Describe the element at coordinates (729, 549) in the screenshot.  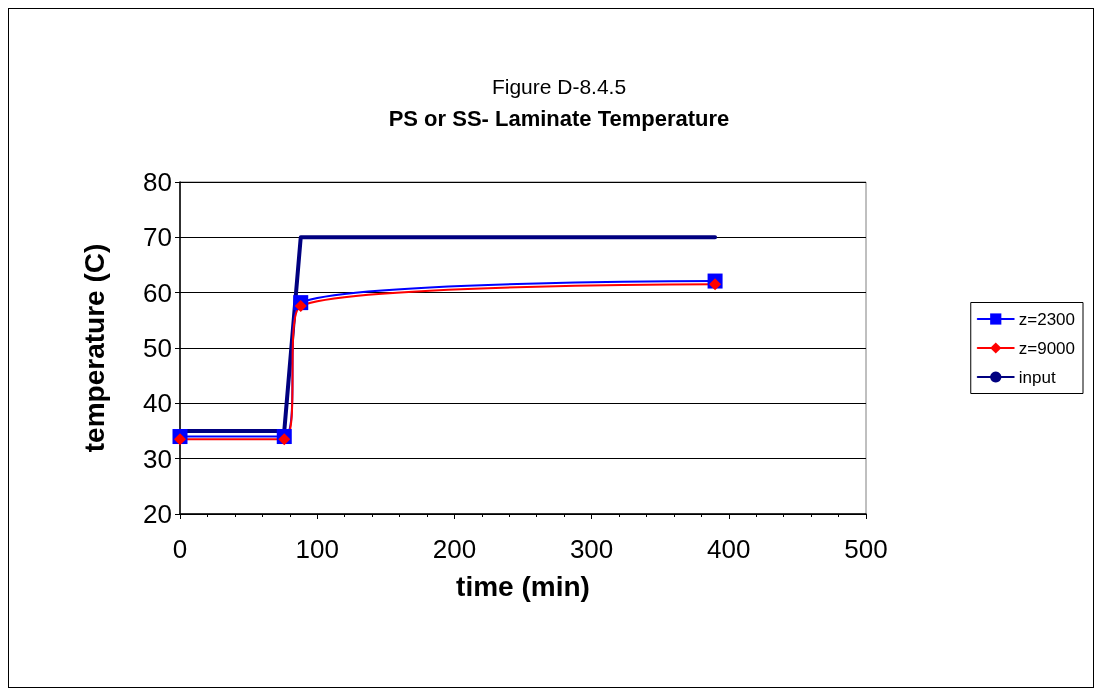
I see `x-tick-label: 400` at that location.